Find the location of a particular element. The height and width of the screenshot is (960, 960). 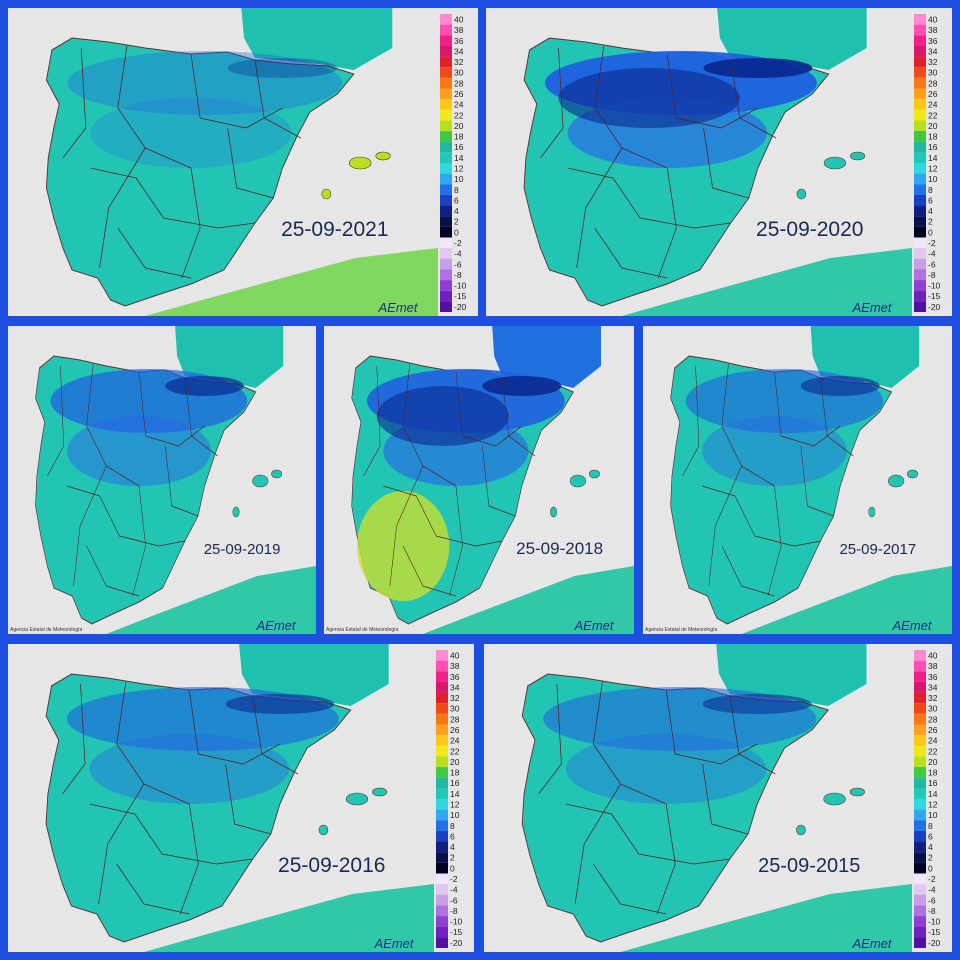

date-label: 25-09-2019 is located at coordinates (242, 549).